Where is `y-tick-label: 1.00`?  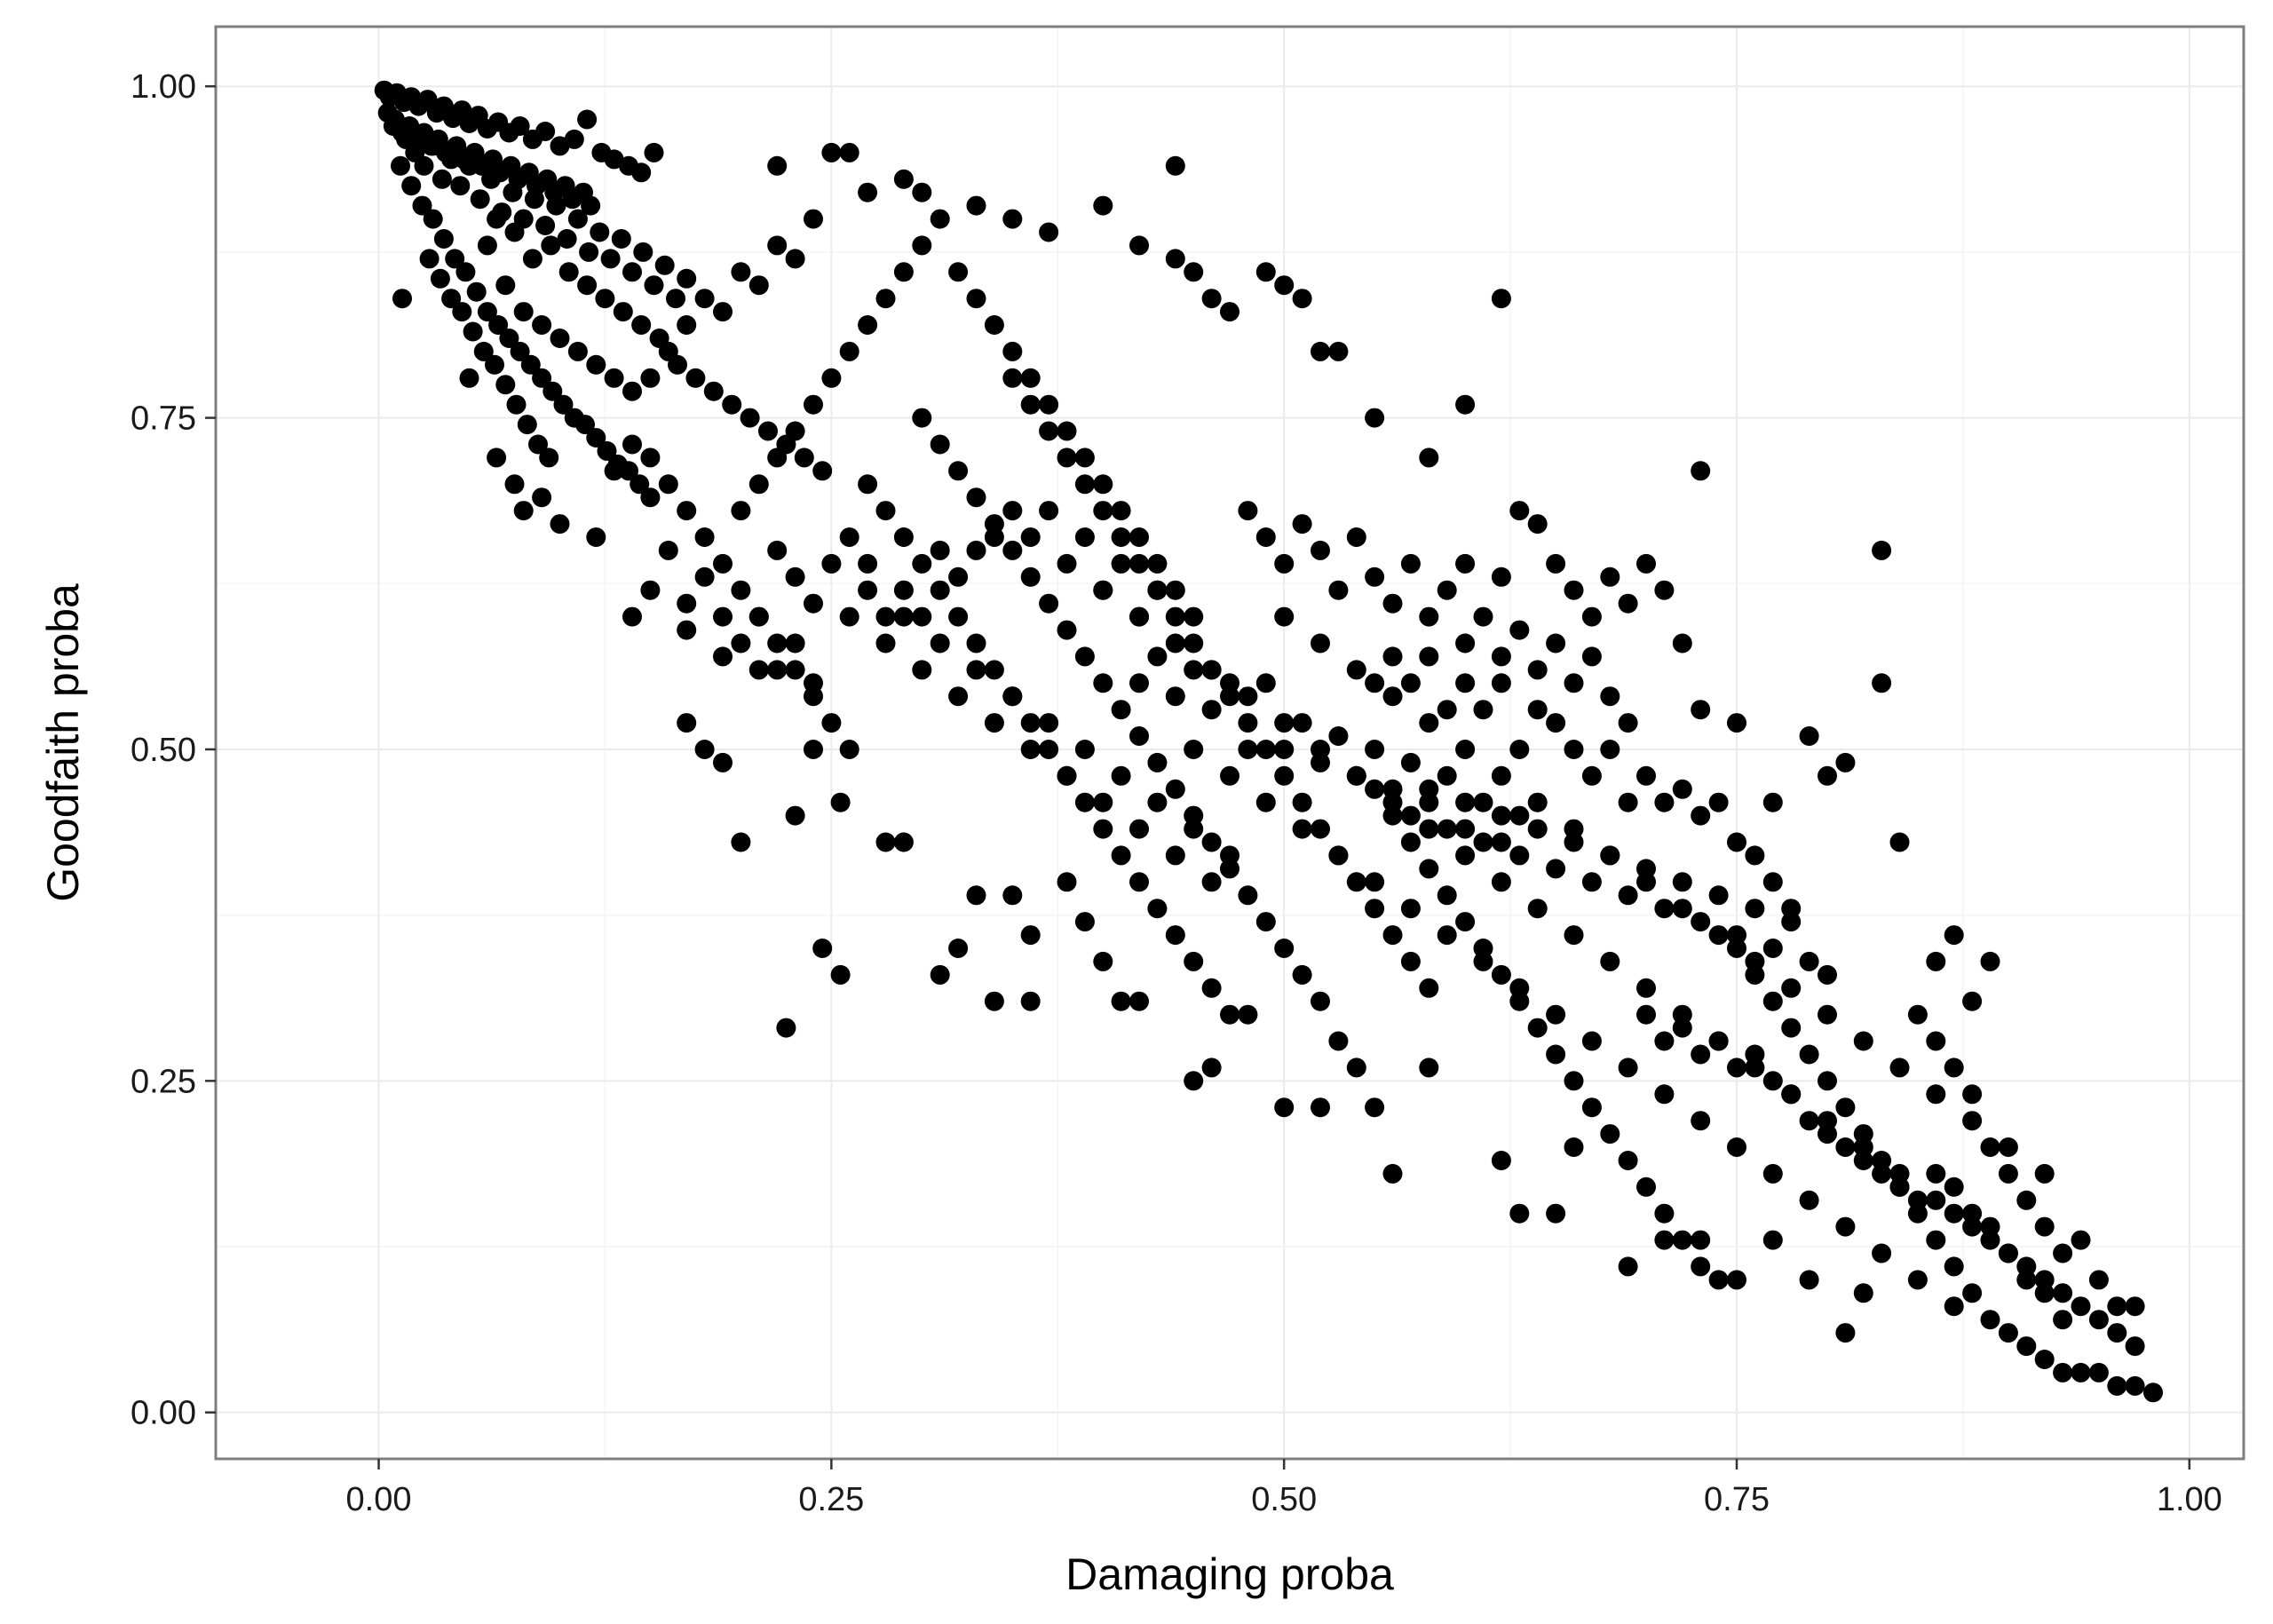
y-tick-label: 1.00 is located at coordinates (163, 87).